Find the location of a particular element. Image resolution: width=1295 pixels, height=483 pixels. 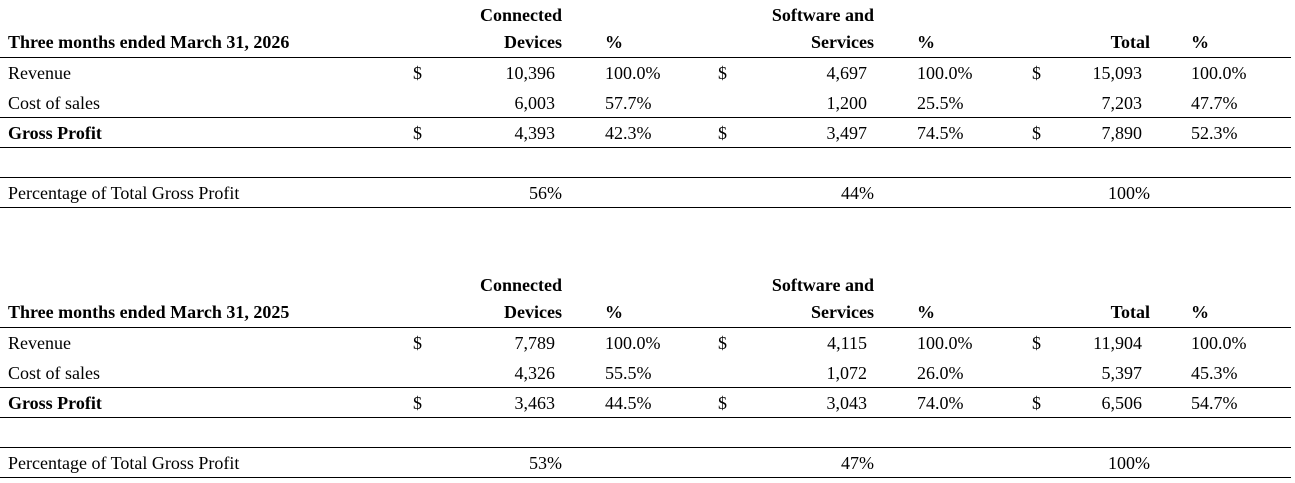

gross-profit-cd: 4,393 is located at coordinates (535, 133).